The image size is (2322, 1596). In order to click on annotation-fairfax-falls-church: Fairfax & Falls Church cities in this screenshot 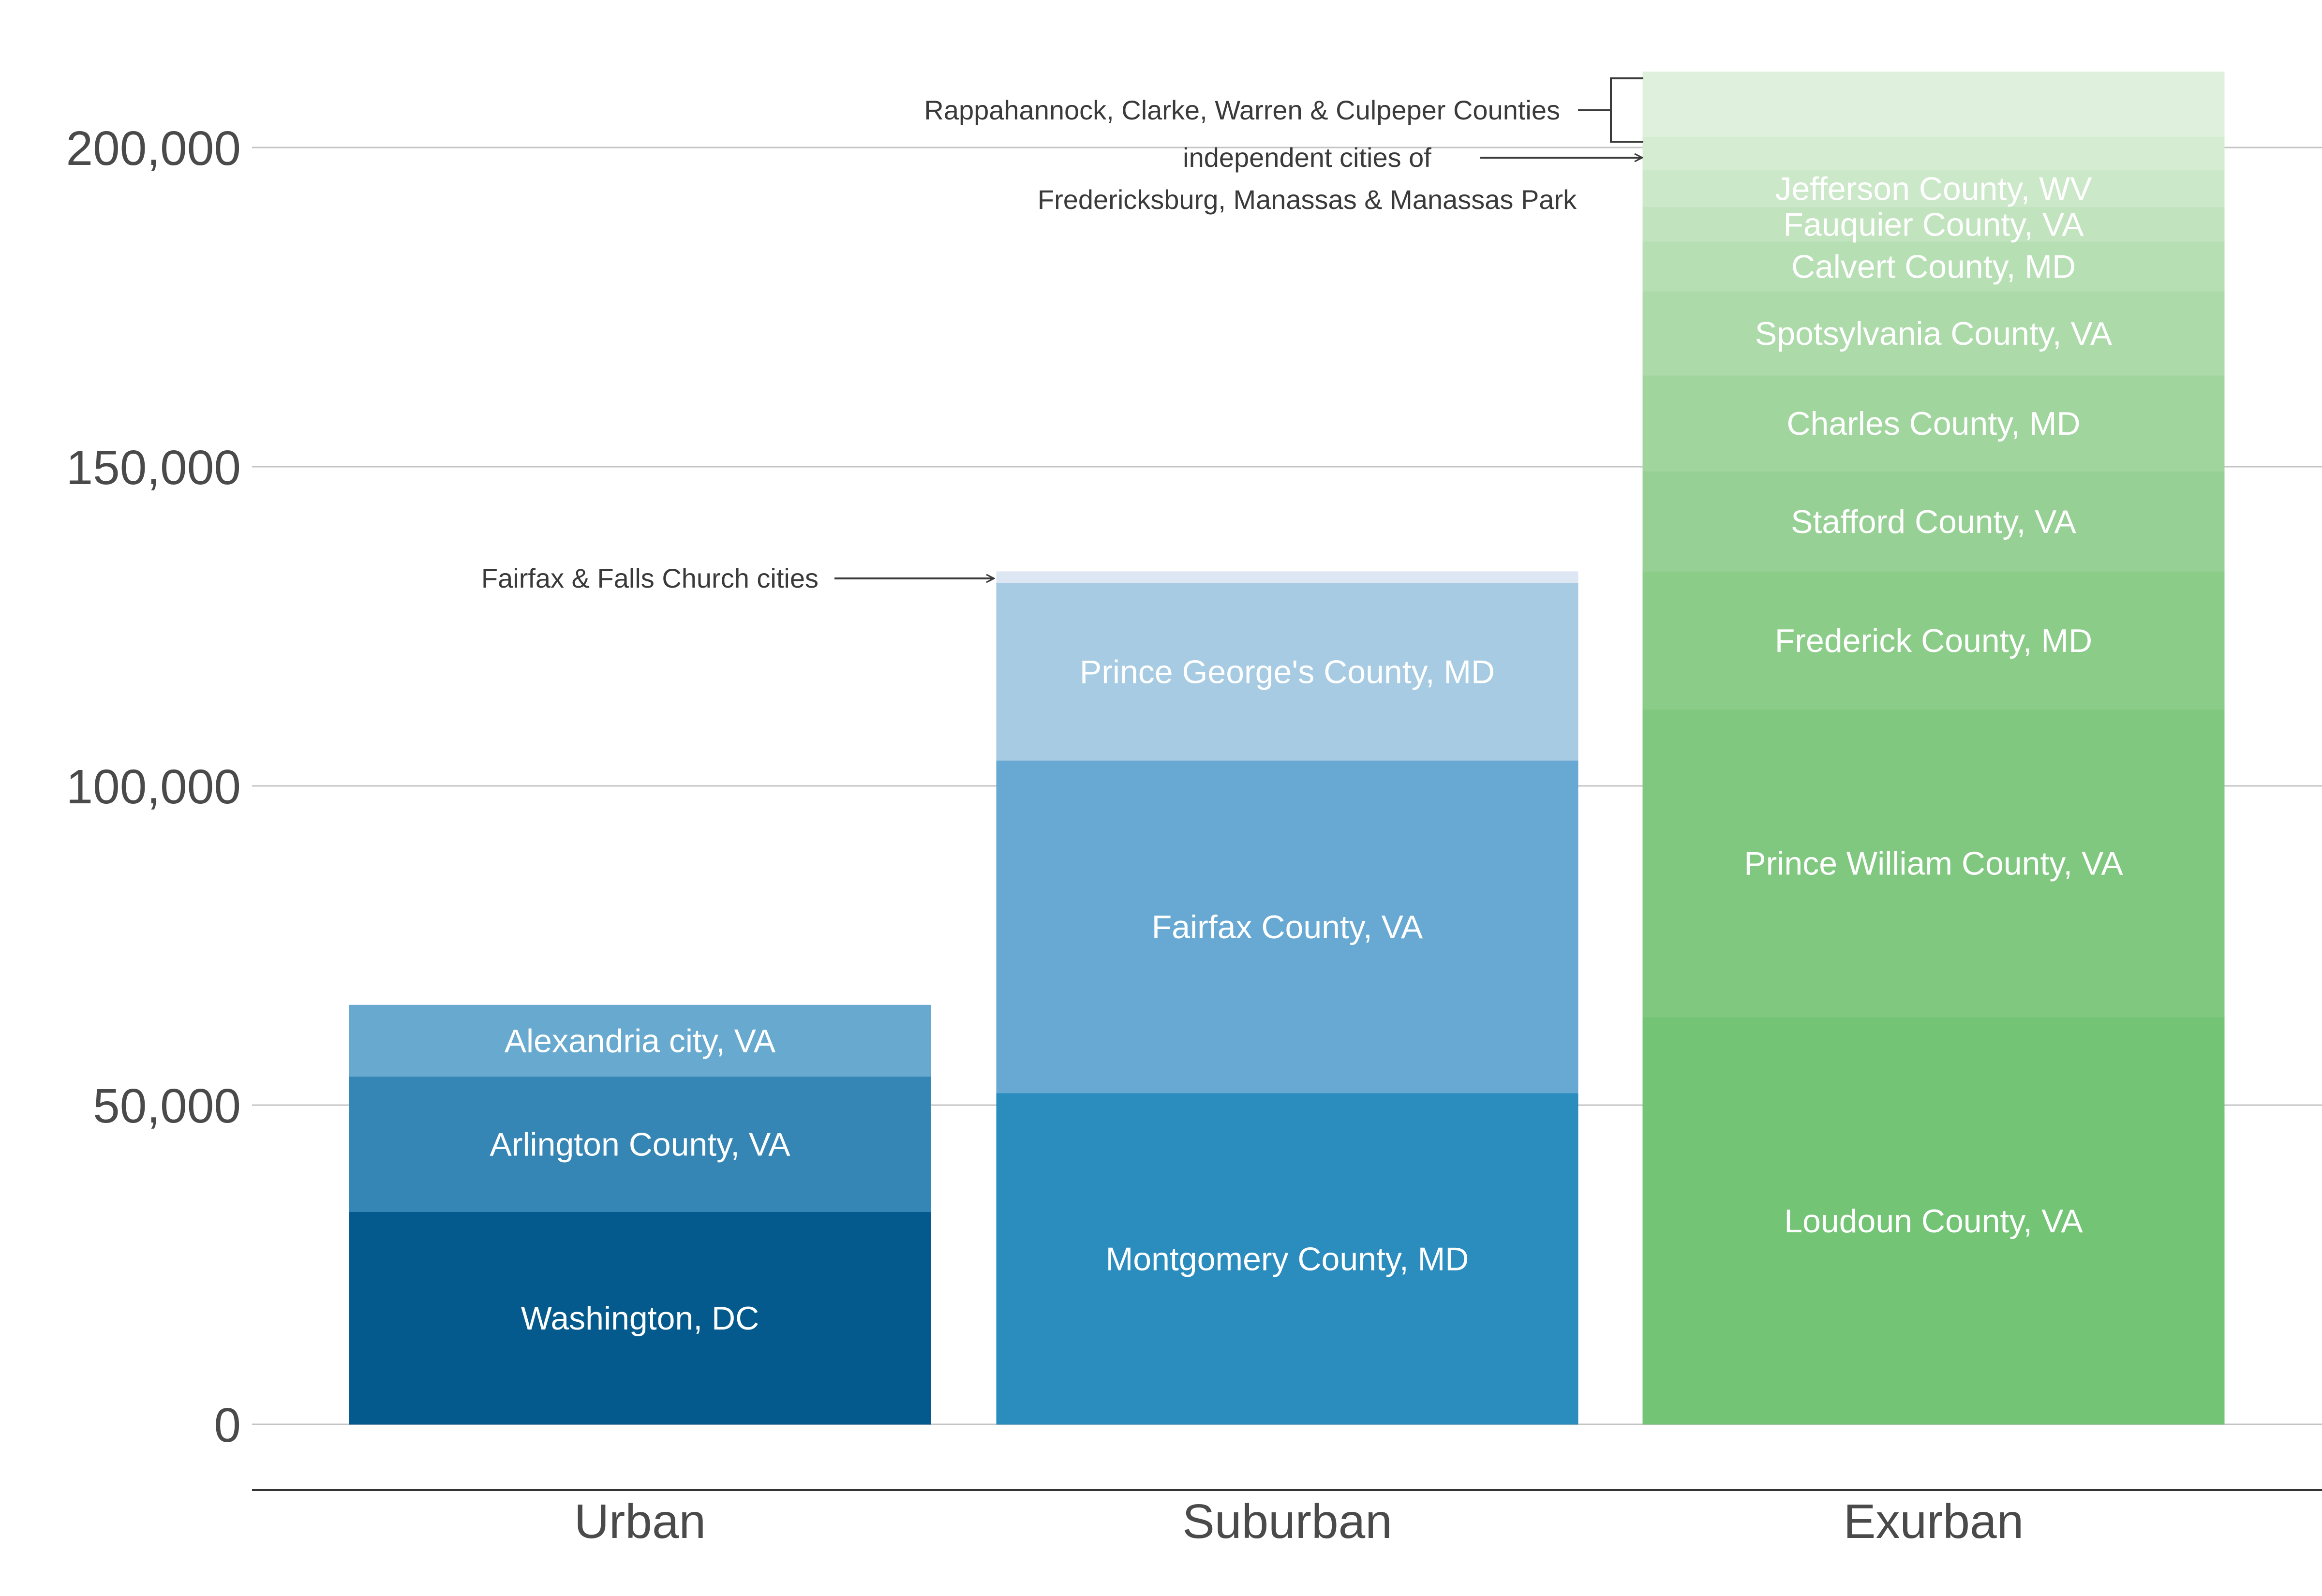, I will do `click(650, 578)`.